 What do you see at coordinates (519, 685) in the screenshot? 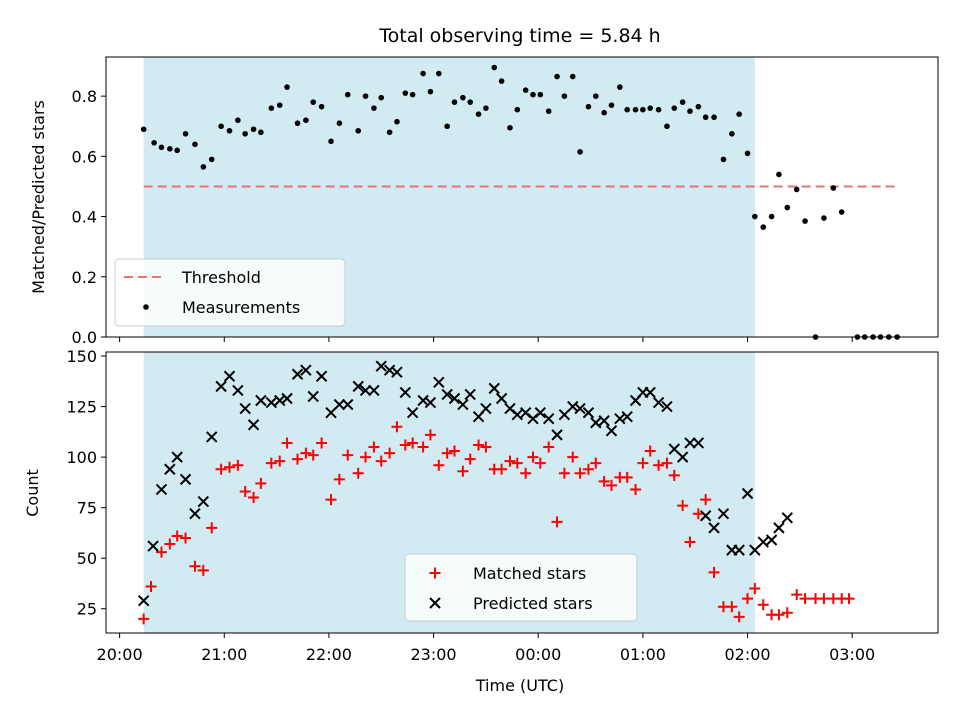
I see `x-axis-label: Time (UTC)` at bounding box center [519, 685].